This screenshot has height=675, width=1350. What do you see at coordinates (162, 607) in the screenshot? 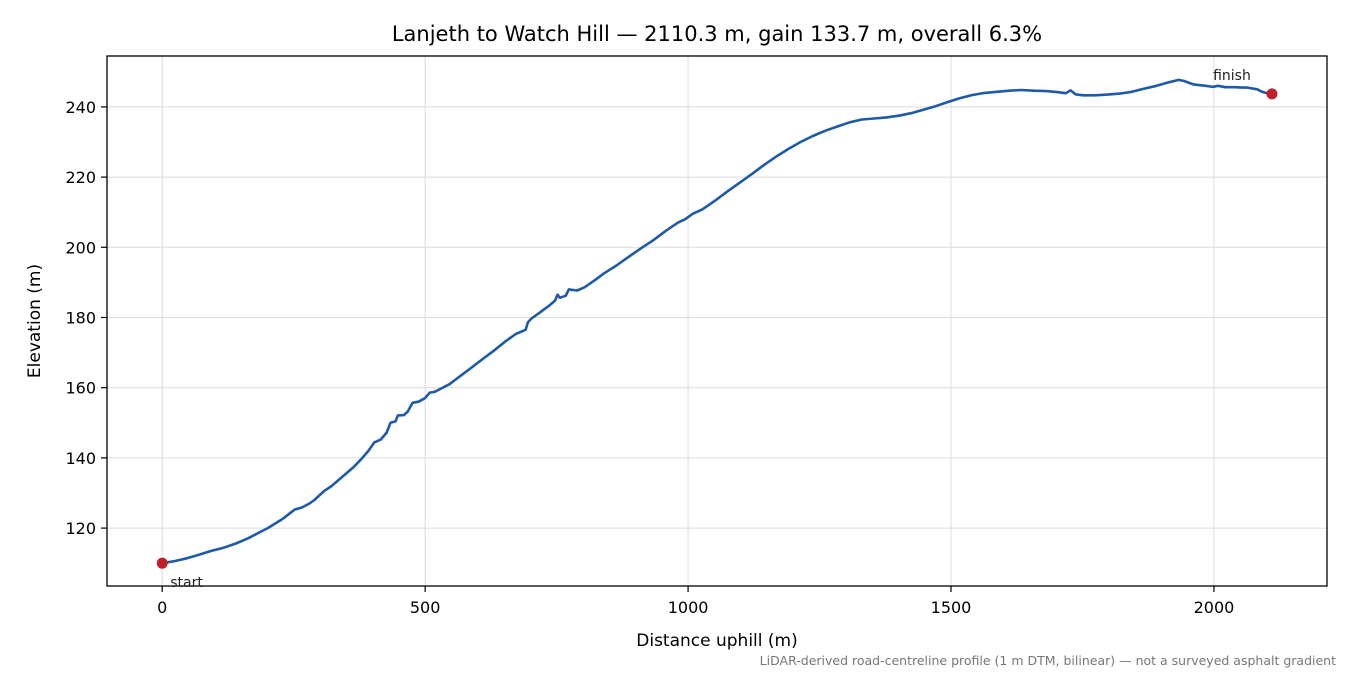
I see `x-tick-label: 0` at bounding box center [162, 607].